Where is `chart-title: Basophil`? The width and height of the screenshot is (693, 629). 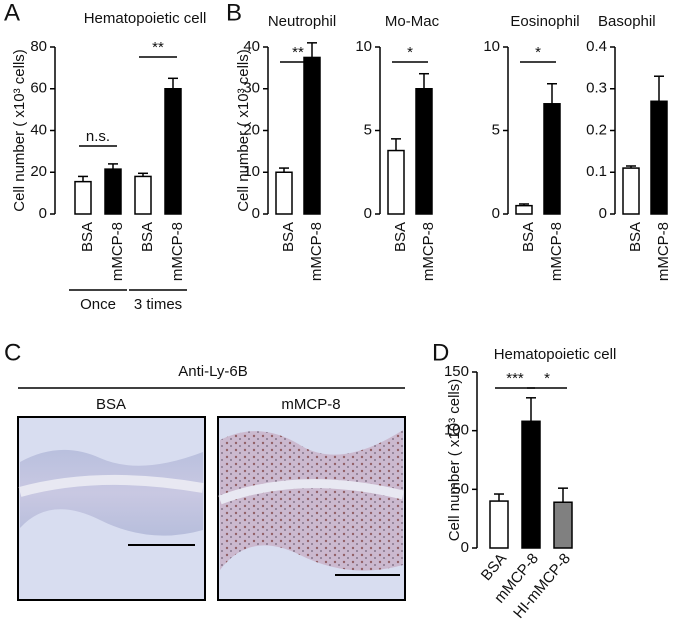
chart-title: Basophil is located at coordinates (627, 21).